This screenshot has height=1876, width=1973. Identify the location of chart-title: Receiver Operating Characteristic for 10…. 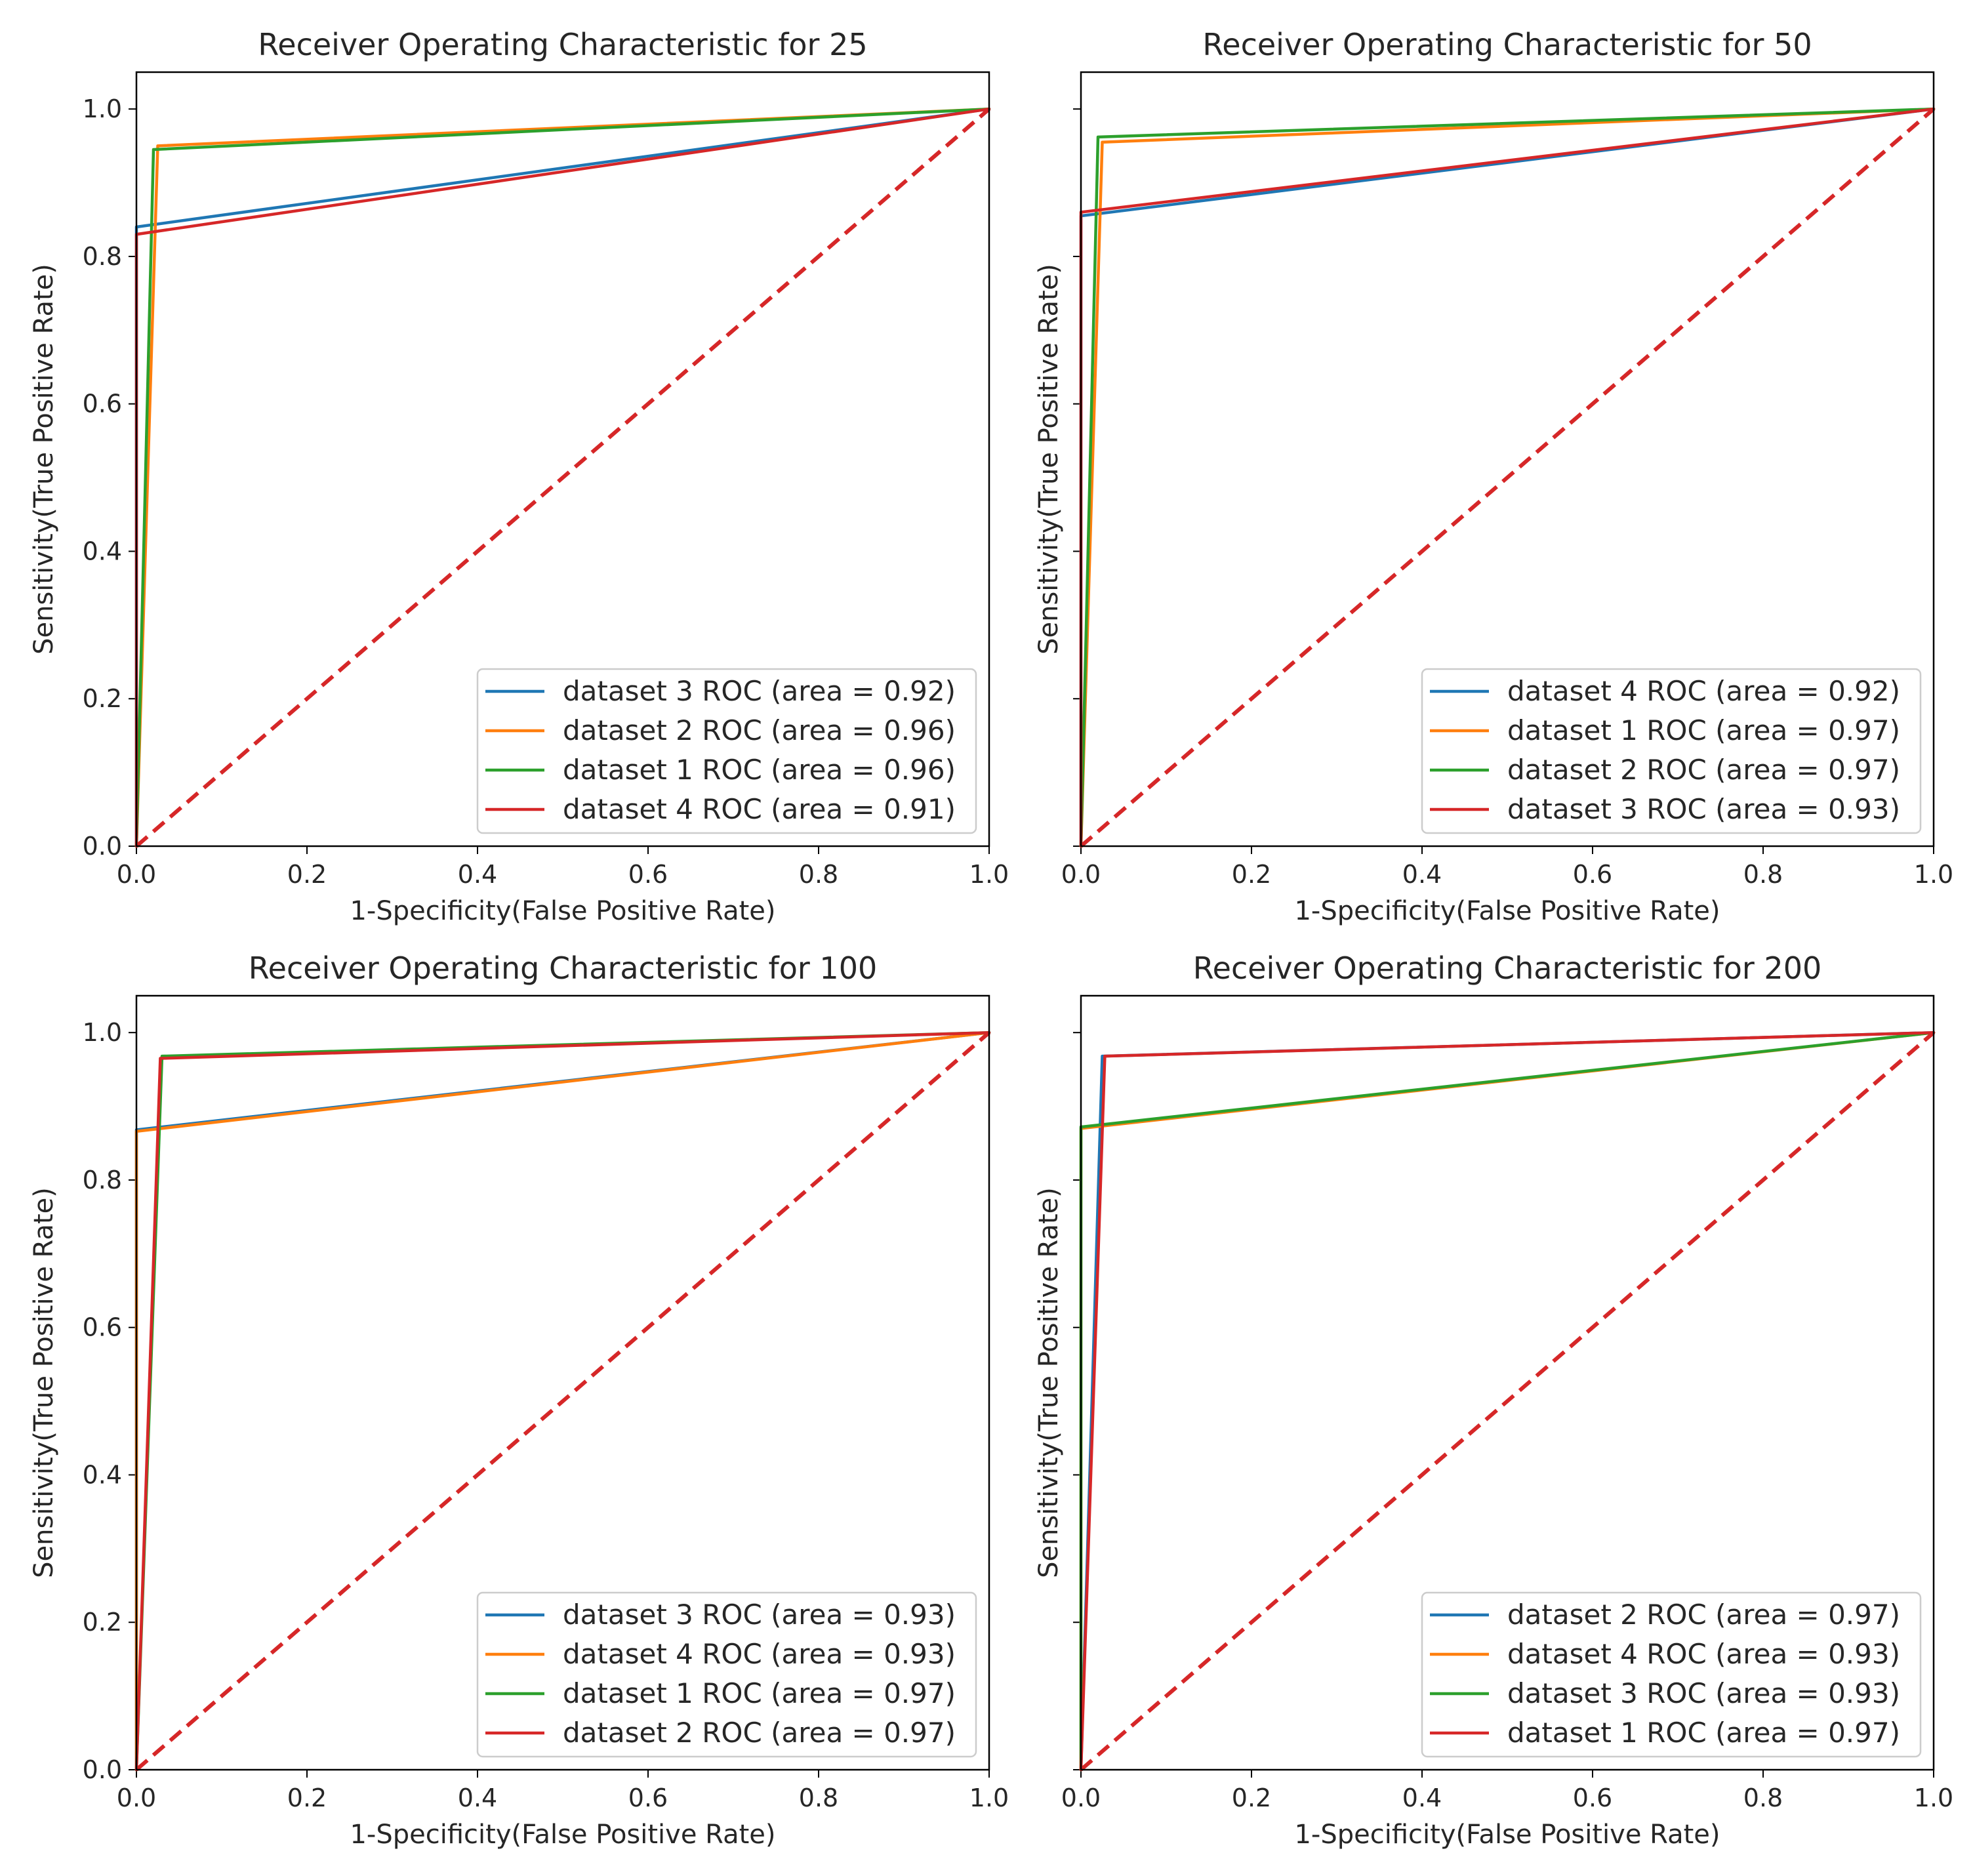
(563, 968).